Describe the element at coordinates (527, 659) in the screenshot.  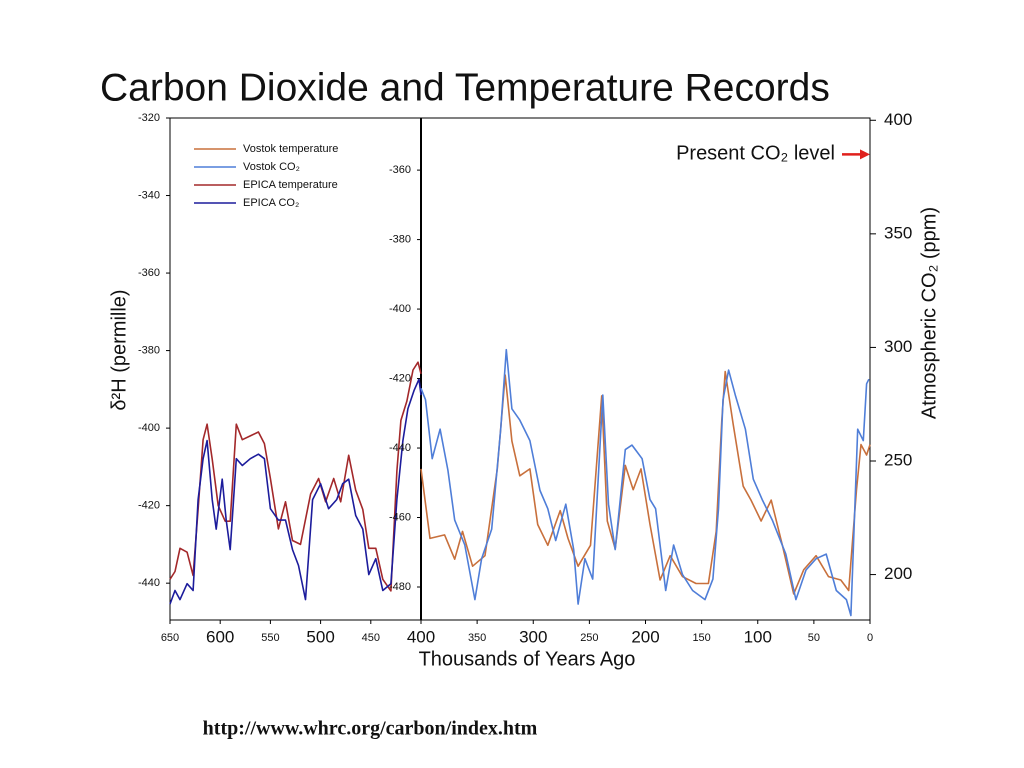
I see `x-axis-label: Thousands of Years Ago` at that location.